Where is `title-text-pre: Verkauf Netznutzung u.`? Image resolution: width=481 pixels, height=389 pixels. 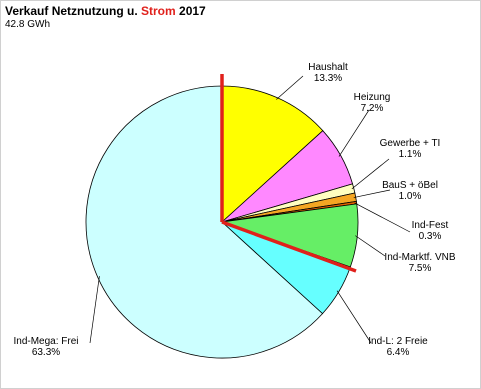
title-text-pre: Verkauf Netznutzung u. is located at coordinates (73, 11).